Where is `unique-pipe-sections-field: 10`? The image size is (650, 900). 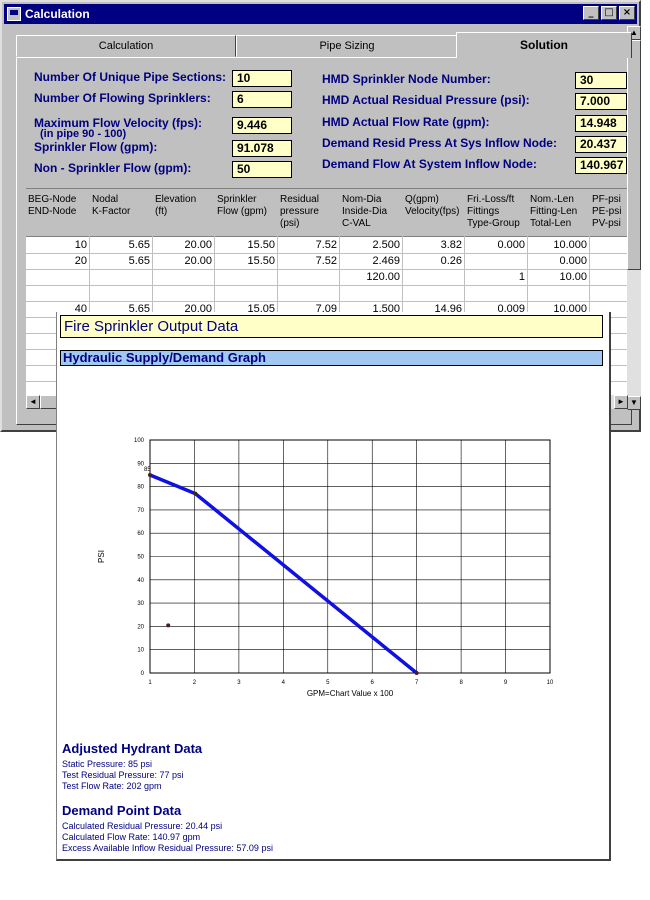 unique-pipe-sections-field: 10 is located at coordinates (262, 78).